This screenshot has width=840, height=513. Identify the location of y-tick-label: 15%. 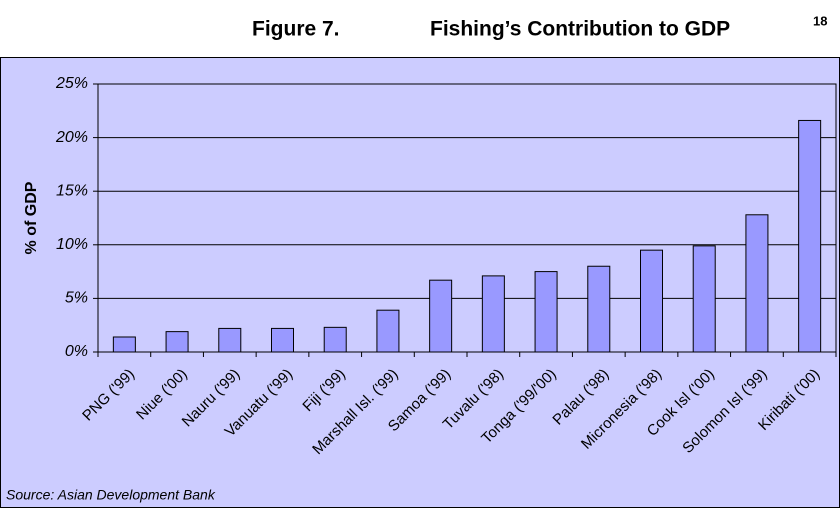
(72, 190).